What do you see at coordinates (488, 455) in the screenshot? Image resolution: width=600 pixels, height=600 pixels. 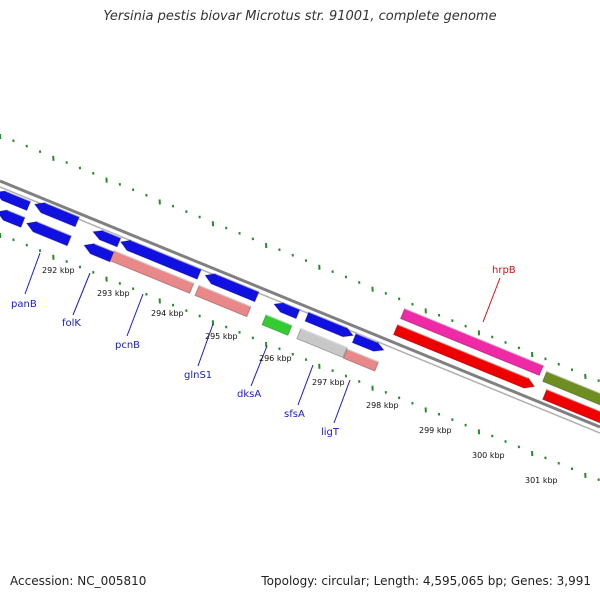 I see `scale-label-300: 300 kbp` at bounding box center [488, 455].